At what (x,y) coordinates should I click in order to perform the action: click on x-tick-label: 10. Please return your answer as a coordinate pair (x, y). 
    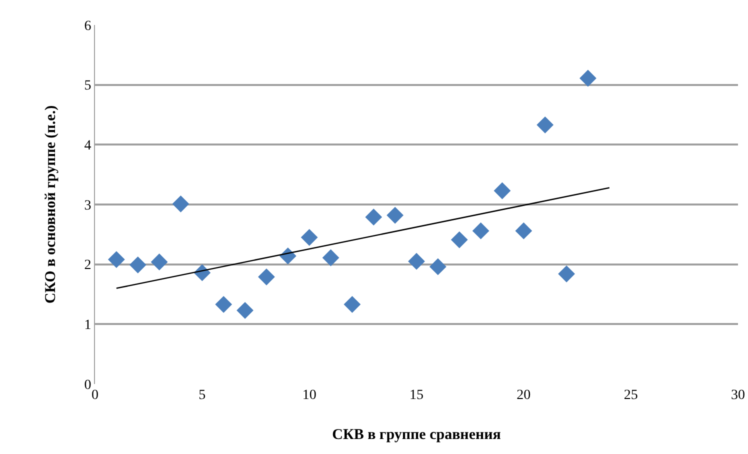
    Looking at the image, I should click on (309, 395).